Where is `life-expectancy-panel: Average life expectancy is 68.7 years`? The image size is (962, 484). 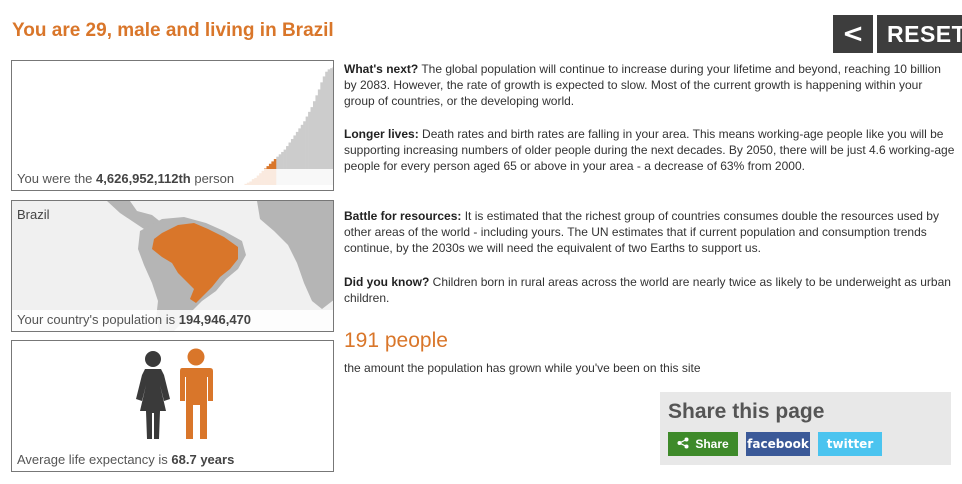
life-expectancy-panel: Average life expectancy is 68.7 years is located at coordinates (172, 406).